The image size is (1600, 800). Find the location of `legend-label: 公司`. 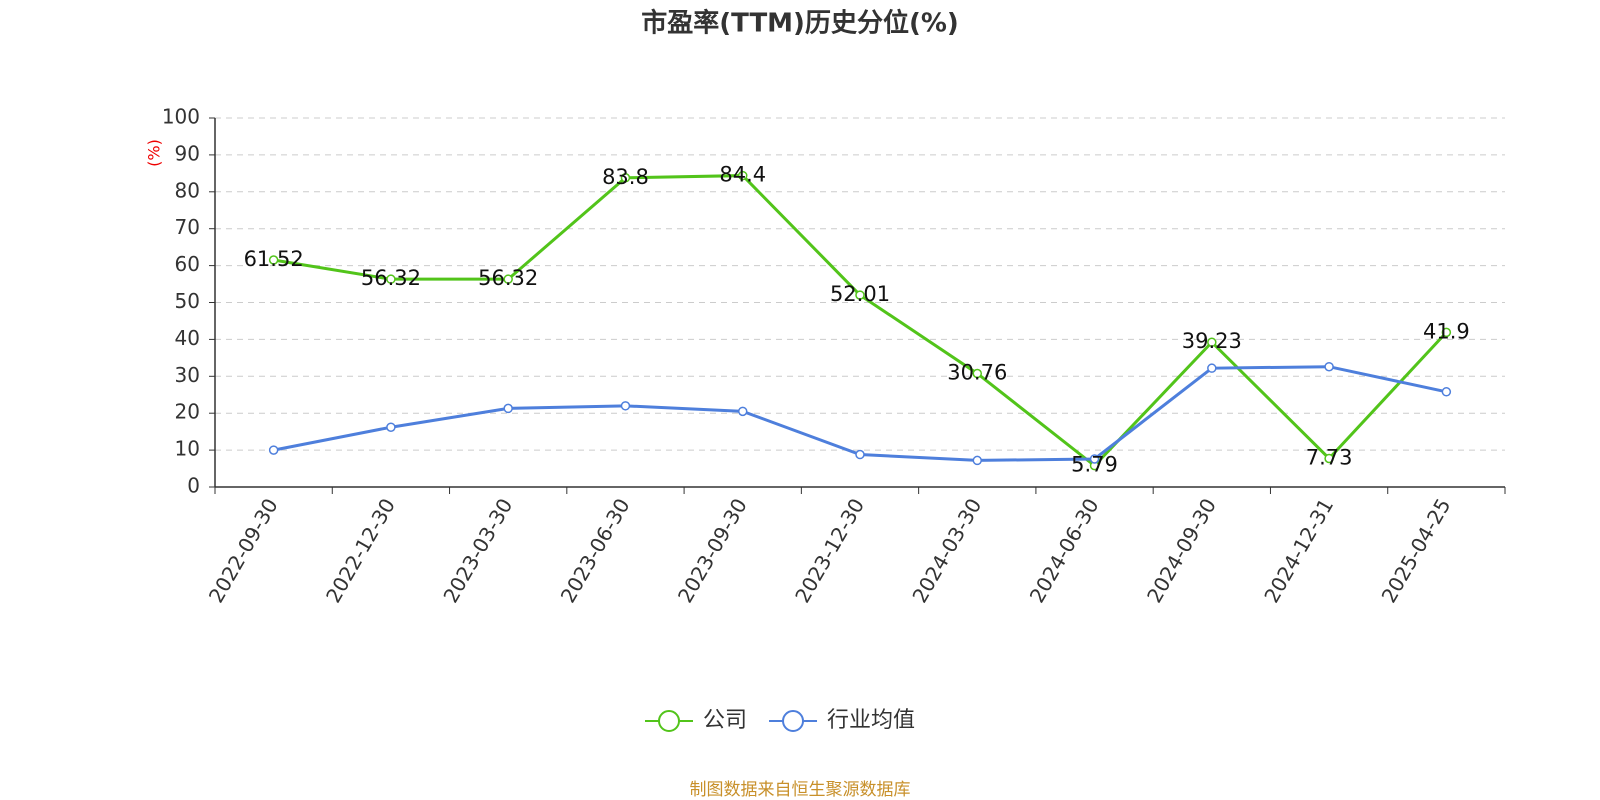

legend-label: 公司 is located at coordinates (725, 720).